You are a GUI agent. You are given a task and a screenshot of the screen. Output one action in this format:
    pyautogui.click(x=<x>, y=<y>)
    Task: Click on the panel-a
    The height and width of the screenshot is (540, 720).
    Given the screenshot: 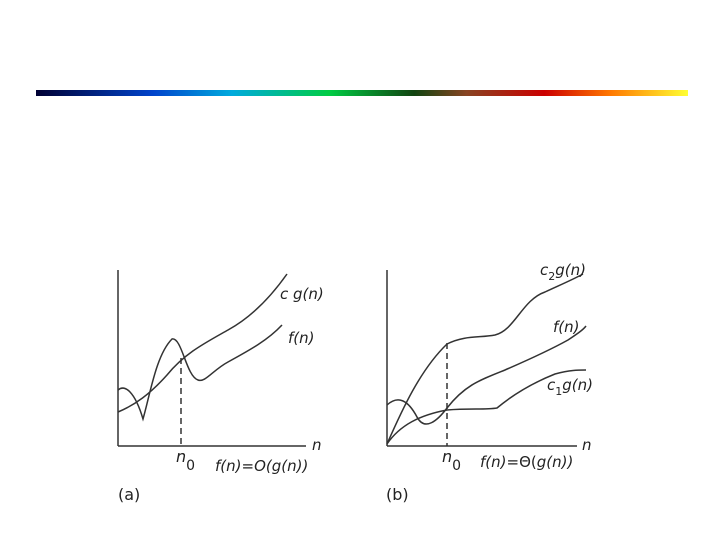 What is the action you would take?
    pyautogui.click(x=211, y=358)
    